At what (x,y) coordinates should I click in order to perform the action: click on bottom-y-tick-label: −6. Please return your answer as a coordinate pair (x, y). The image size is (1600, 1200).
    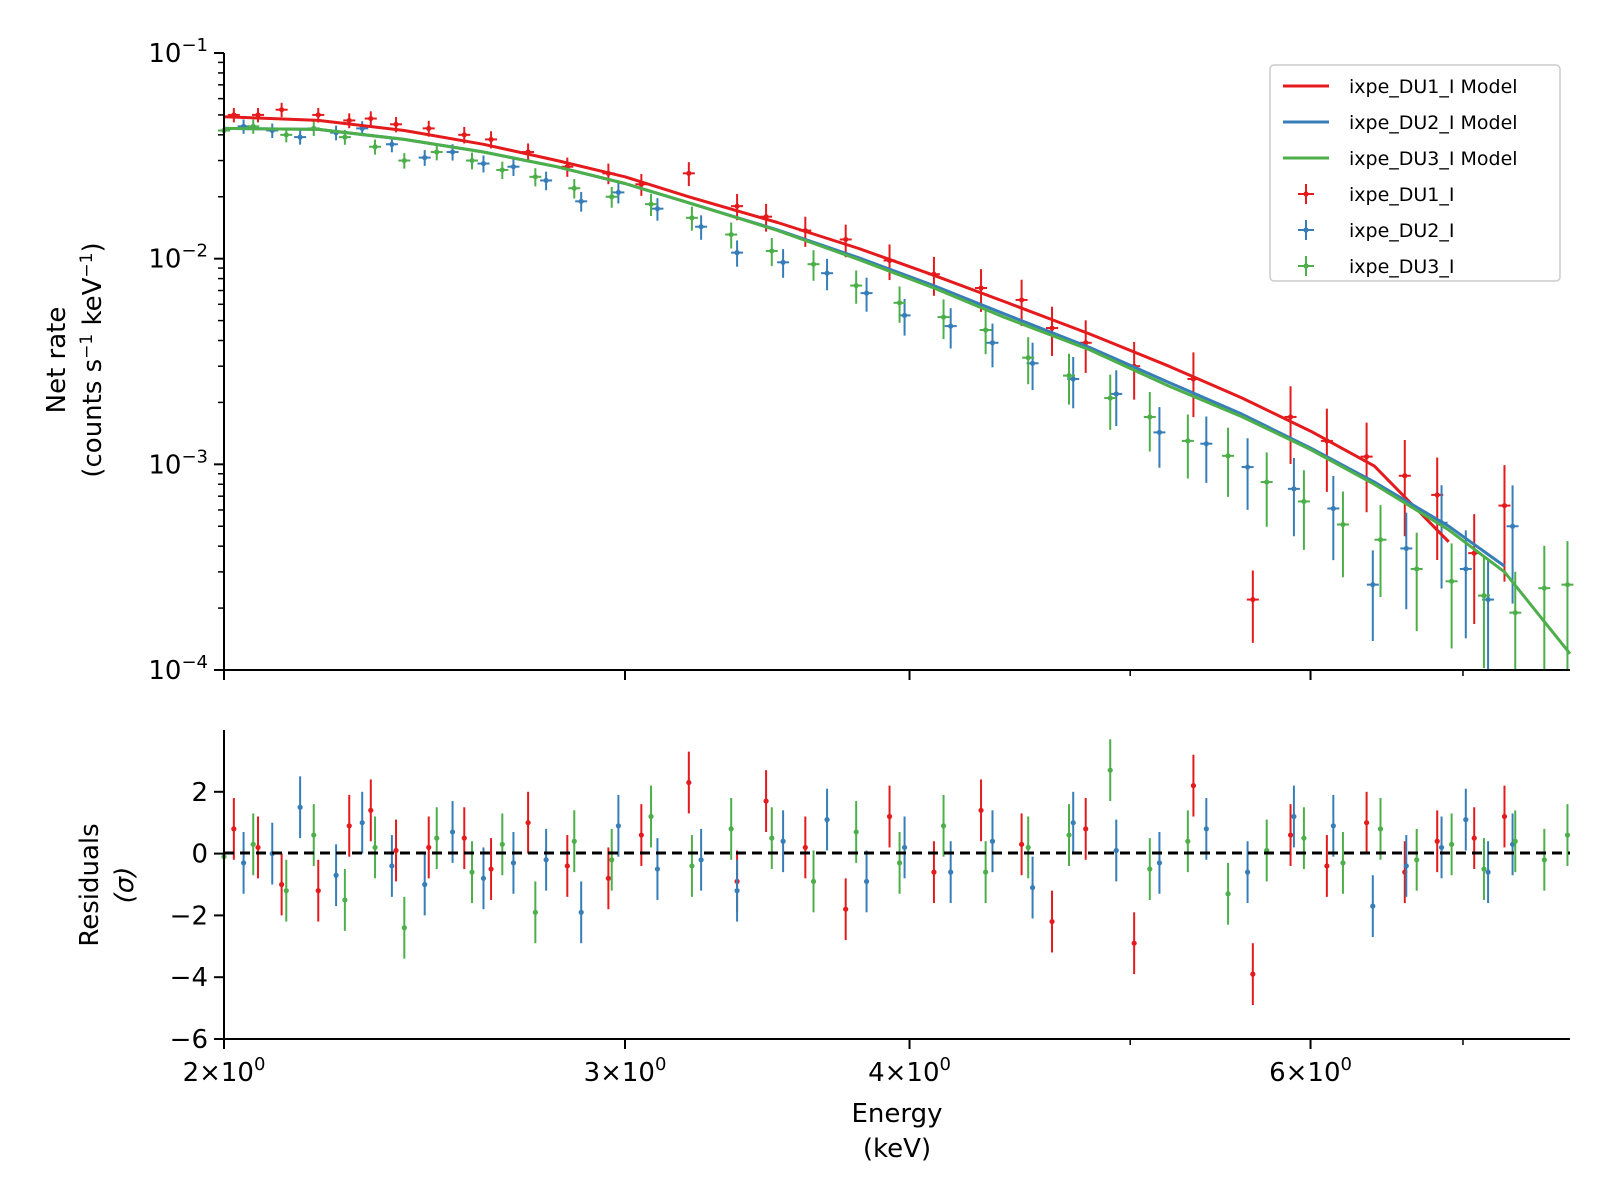
    Looking at the image, I should click on (189, 1040).